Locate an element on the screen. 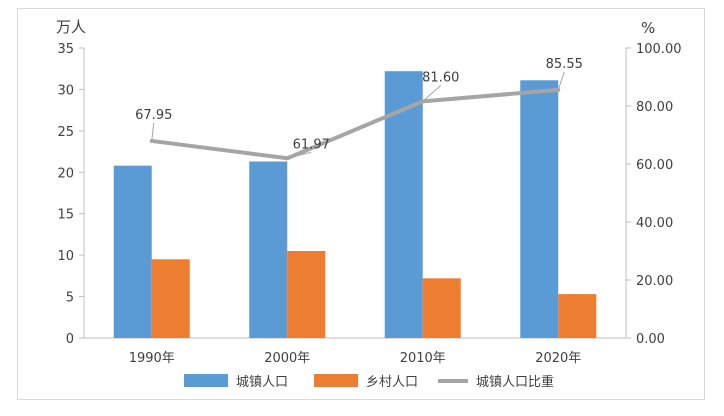 Image resolution: width=724 pixels, height=416 pixels. urban-share-data-label: 81.60 is located at coordinates (440, 77).